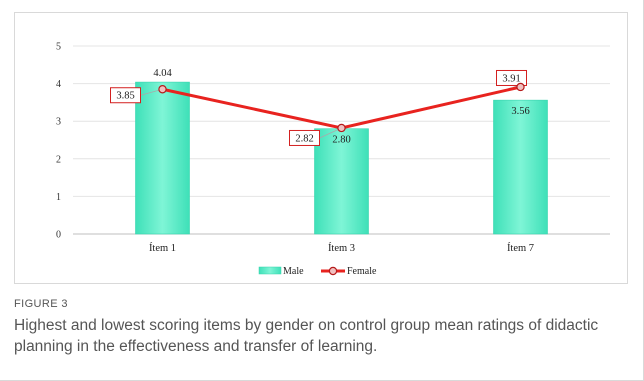  I want to click on legend-swatch-male, so click(270, 270).